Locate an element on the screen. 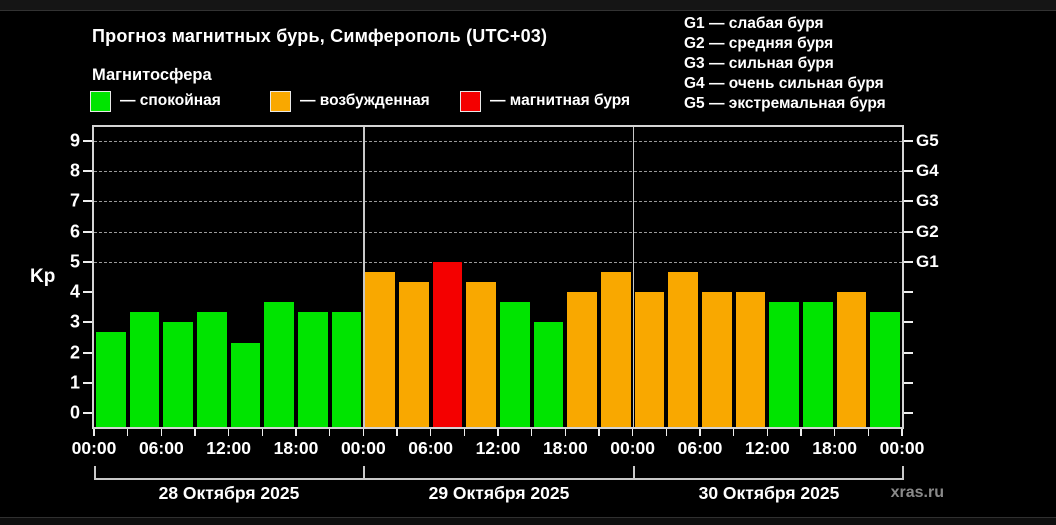 This screenshot has height=525, width=1056. chart-subtitle: Магнитосфера is located at coordinates (152, 75).